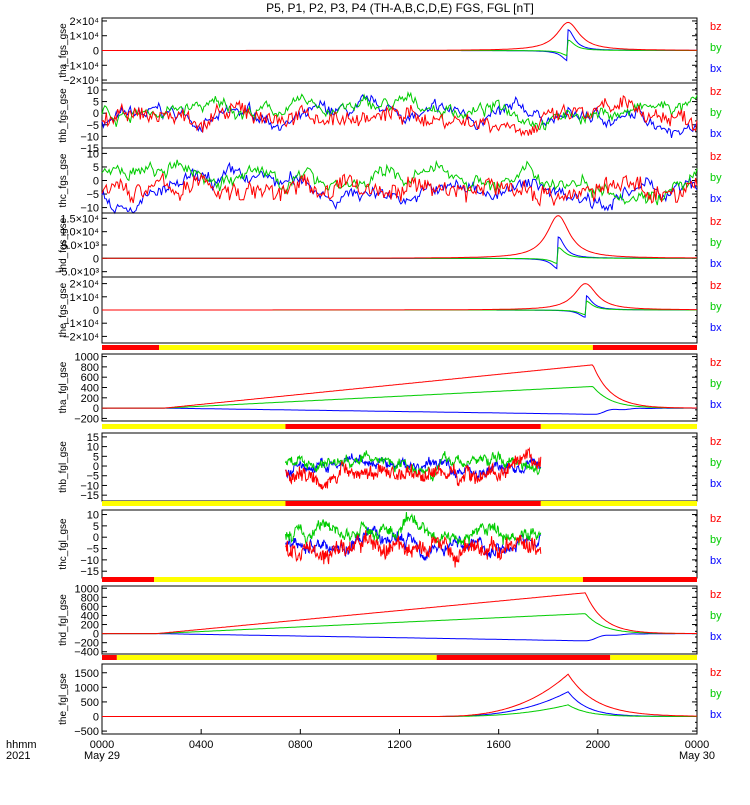 The image size is (750, 805). Describe the element at coordinates (63, 244) in the screenshot. I see `y-axis-label: thd_fgs_gse` at that location.